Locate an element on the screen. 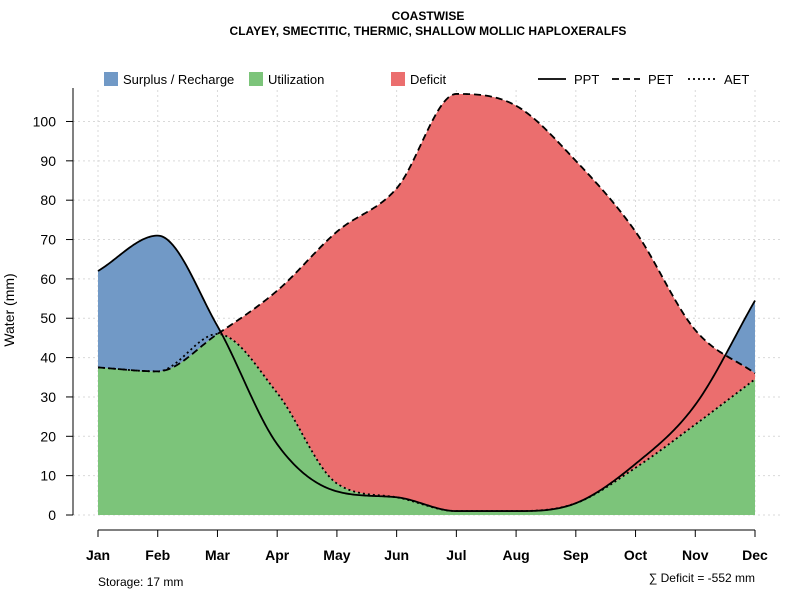 The image size is (800, 600). x-tick-label-apr: Apr is located at coordinates (277, 555).